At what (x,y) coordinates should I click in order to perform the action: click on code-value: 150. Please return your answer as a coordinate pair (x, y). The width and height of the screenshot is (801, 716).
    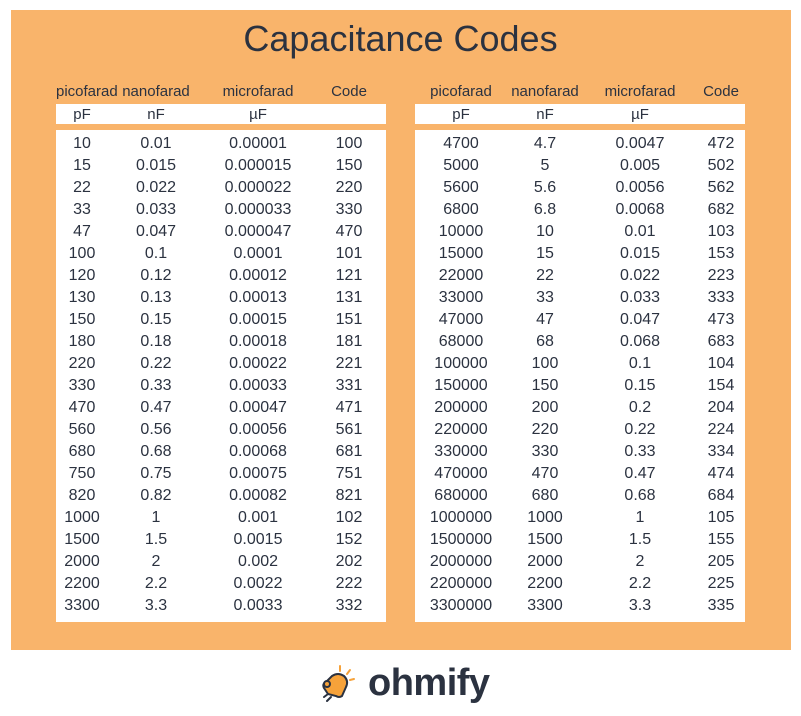
    Looking at the image, I should click on (349, 165).